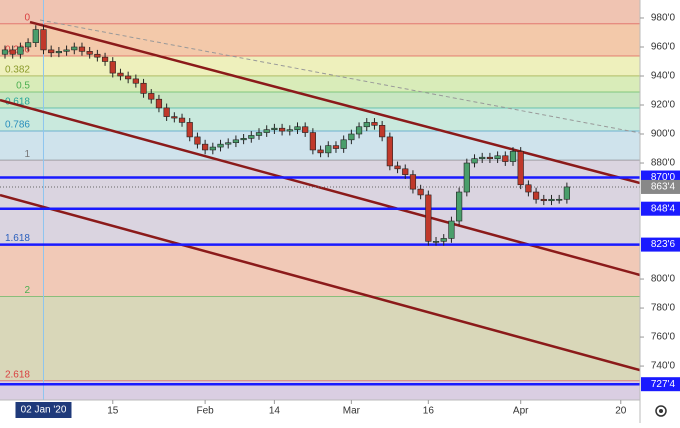  I want to click on crosshair-label: 02 Jan '20, so click(44, 410).